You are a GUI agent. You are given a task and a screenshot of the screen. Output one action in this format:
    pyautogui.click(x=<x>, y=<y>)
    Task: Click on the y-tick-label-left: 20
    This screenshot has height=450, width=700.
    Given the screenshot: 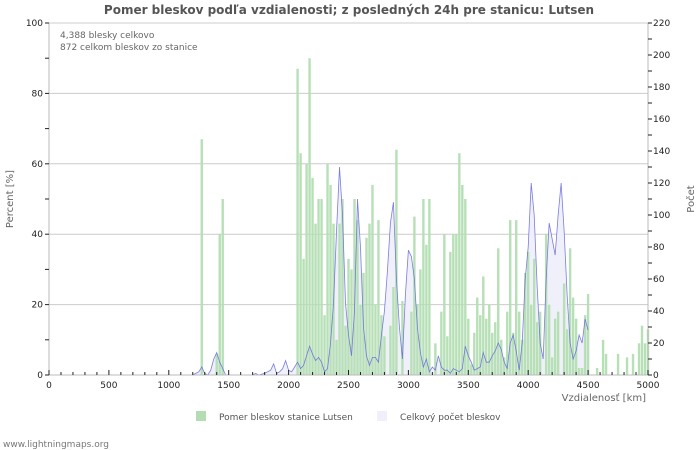 What is the action you would take?
    pyautogui.click(x=38, y=306)
    